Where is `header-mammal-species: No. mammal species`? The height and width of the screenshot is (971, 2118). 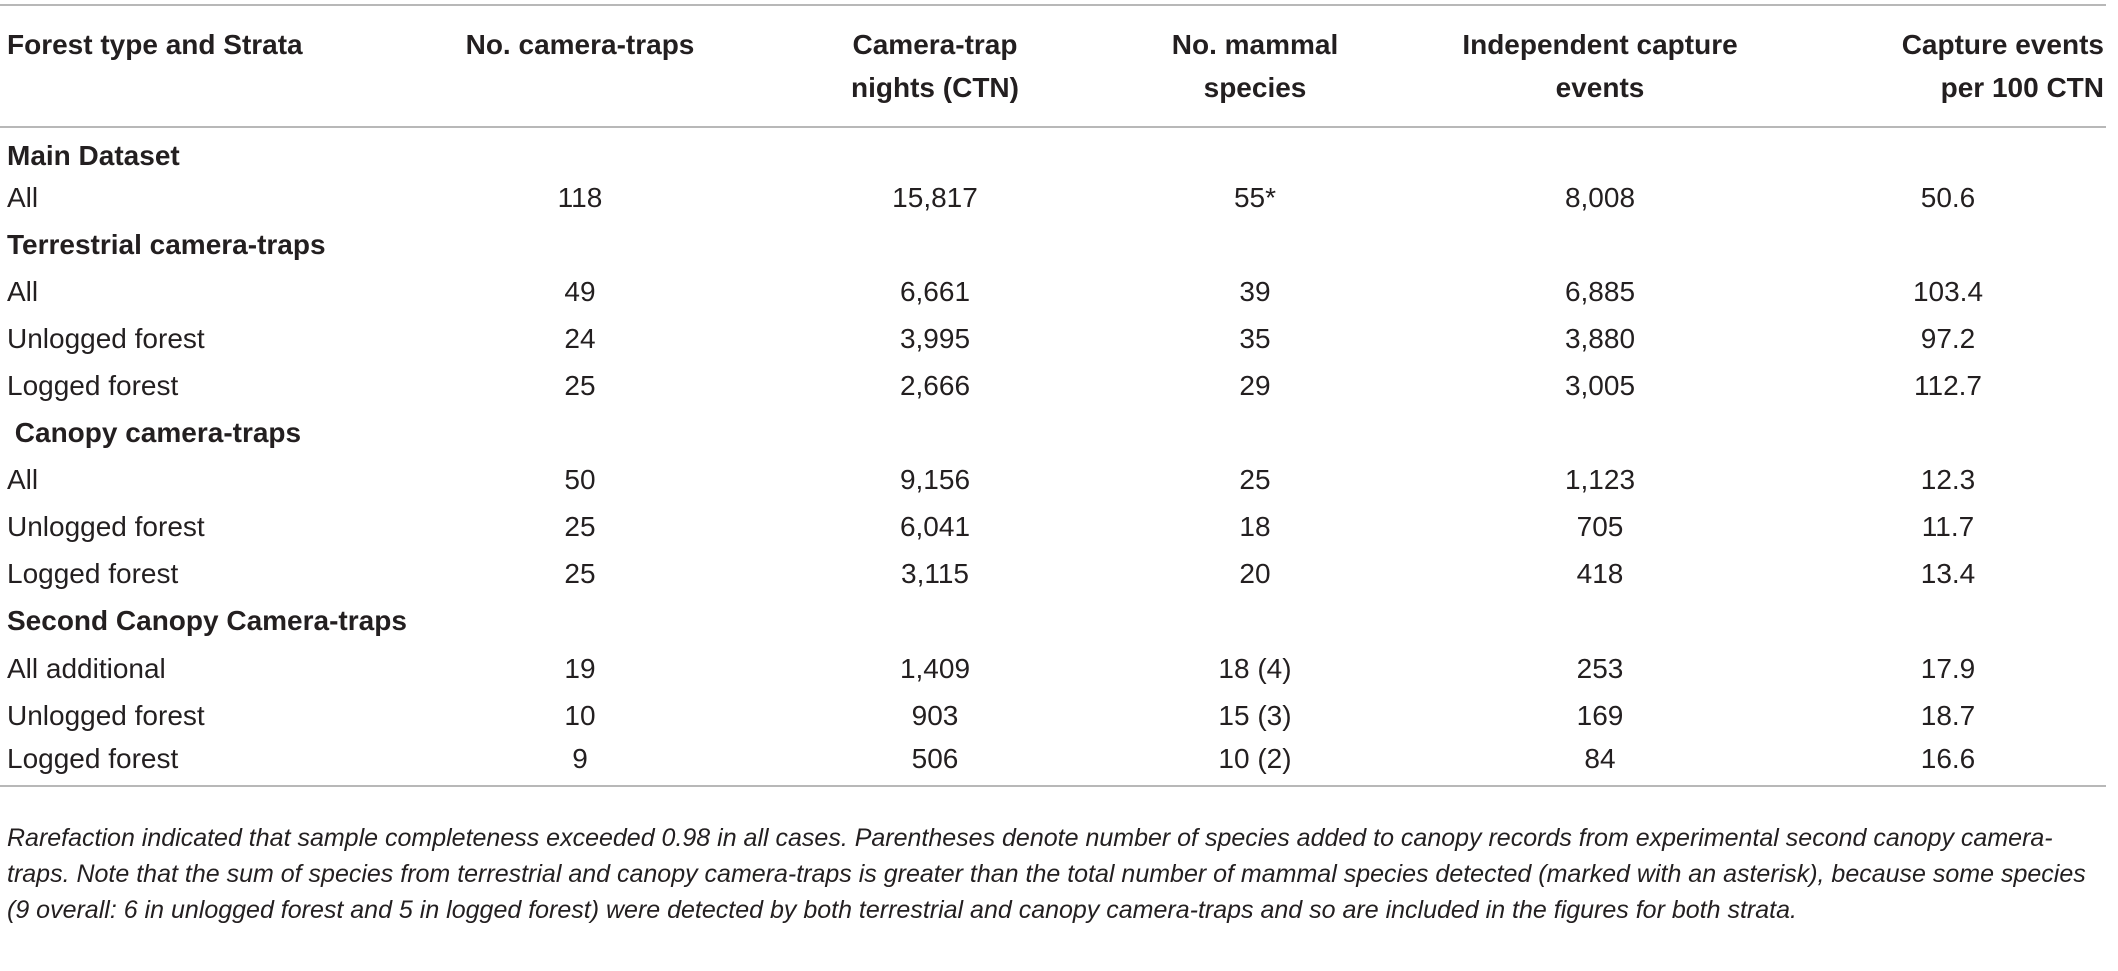
header-mammal-species: No. mammal species is located at coordinates (1255, 66).